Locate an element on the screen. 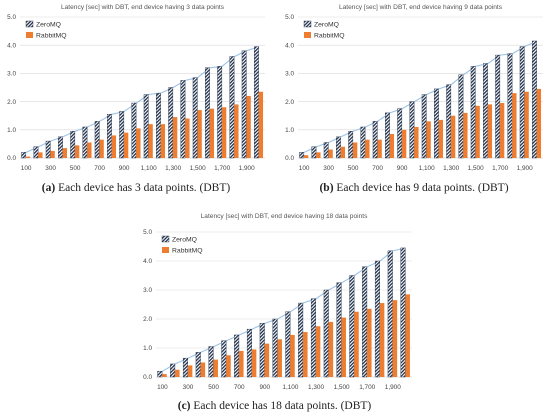 This screenshot has height=419, width=550. x-tick-label: 500 is located at coordinates (353, 168).